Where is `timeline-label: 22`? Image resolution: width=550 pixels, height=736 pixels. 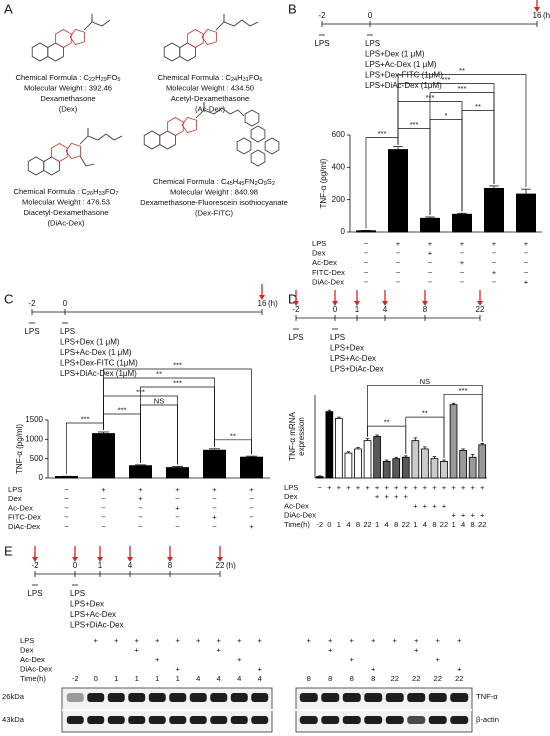
timeline-label: 22 is located at coordinates (220, 565).